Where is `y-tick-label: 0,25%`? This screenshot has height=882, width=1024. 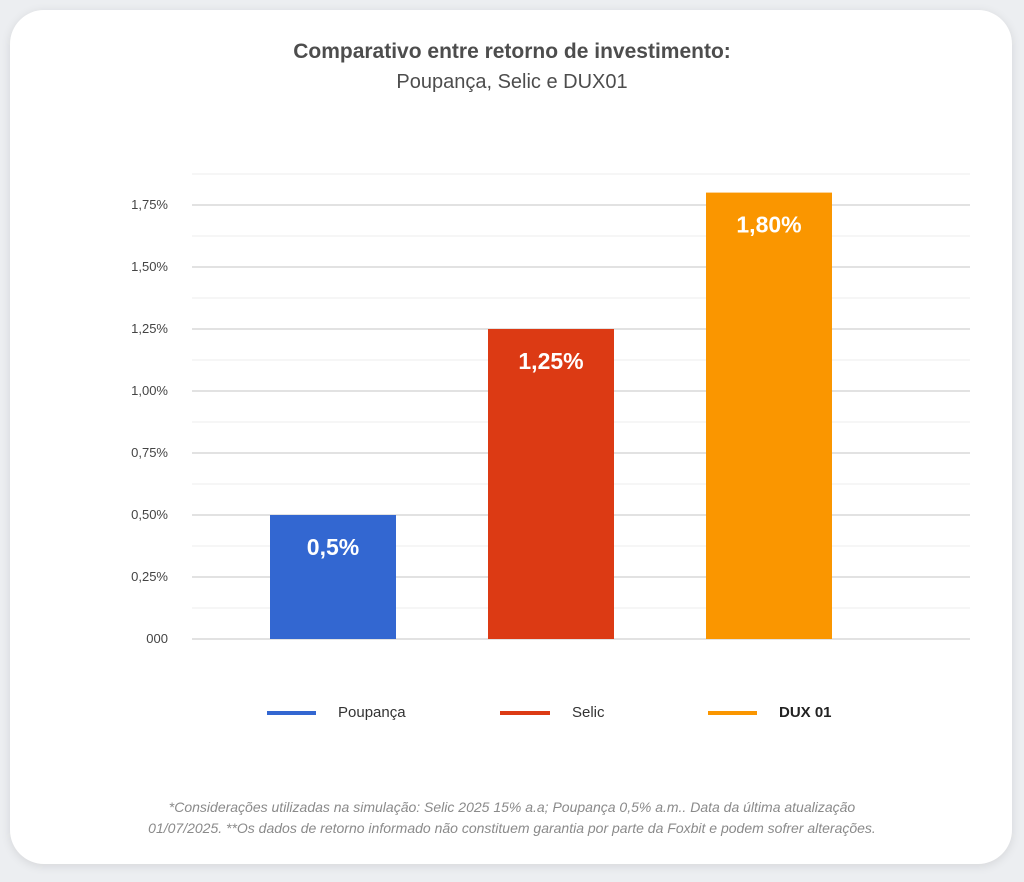
y-tick-label: 0,25% is located at coordinates (149, 576).